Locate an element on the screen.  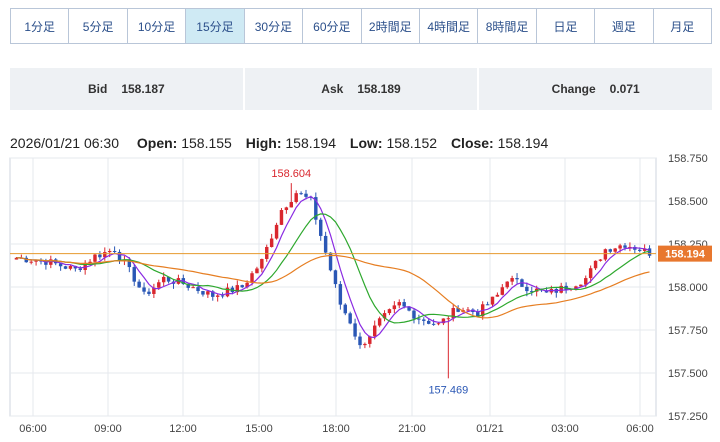
timeframe-button: 週足 is located at coordinates (624, 26).